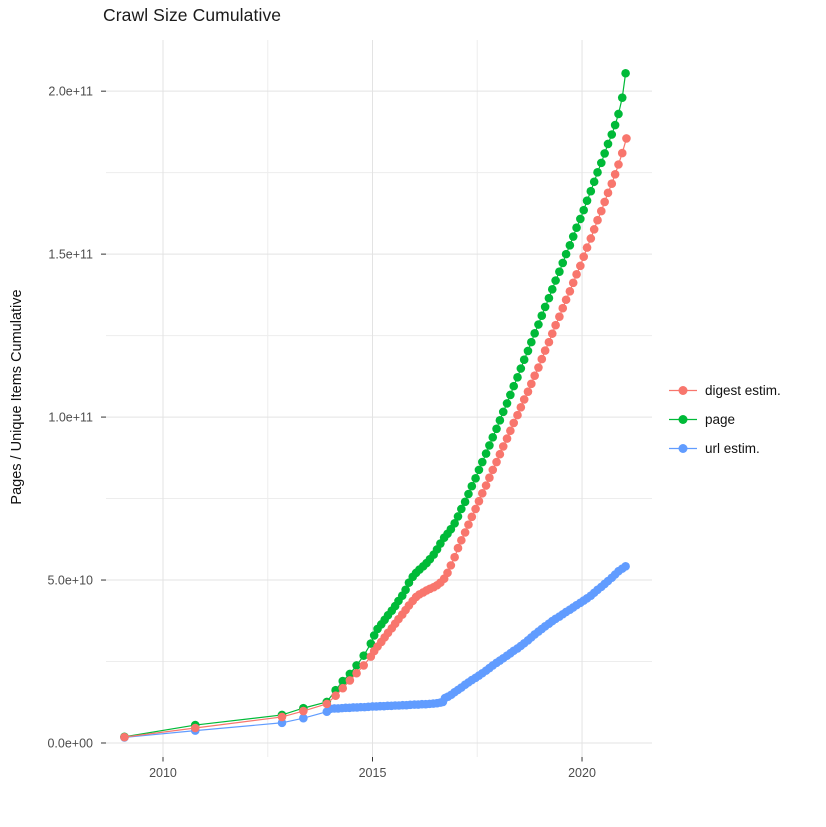  I want to click on y-tick-label: 1.0e+11, so click(70, 417).